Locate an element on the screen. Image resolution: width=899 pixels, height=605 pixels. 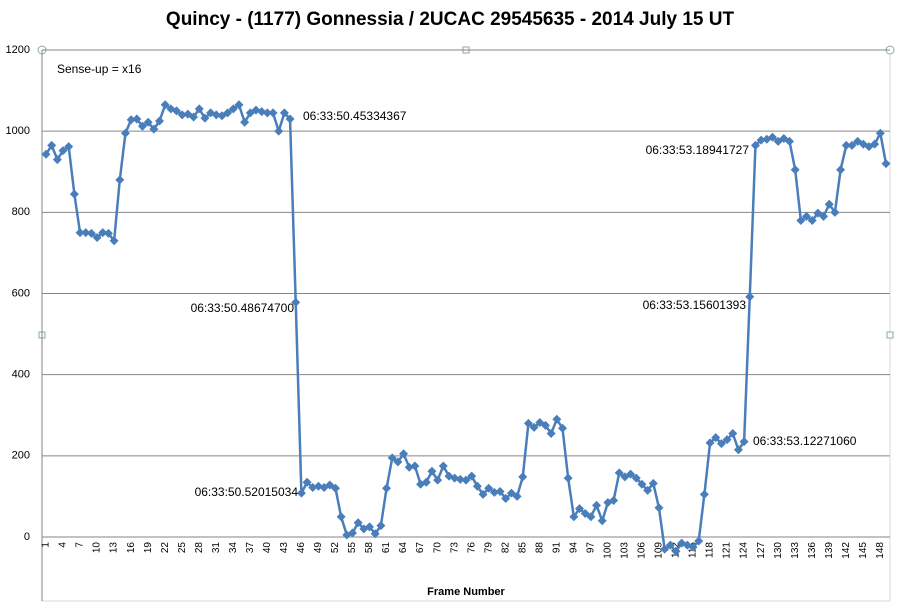
x-tick-label: 31 is located at coordinates (216, 548).